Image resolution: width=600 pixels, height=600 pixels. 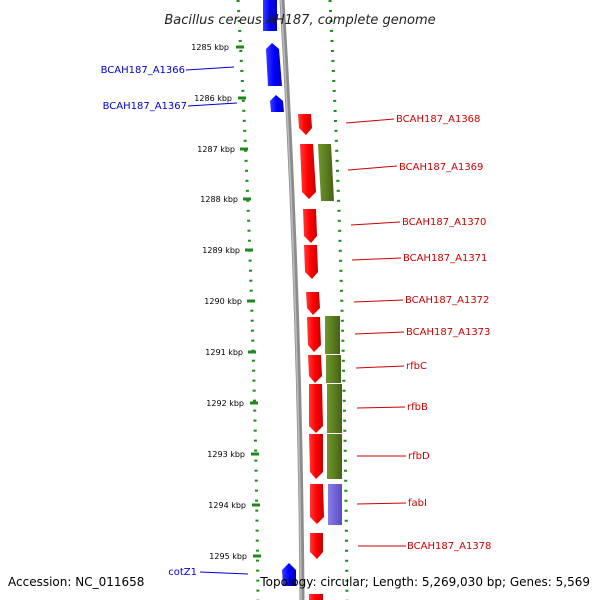 I want to click on gene-arrow-bcah187-a1372, so click(x=313, y=303).